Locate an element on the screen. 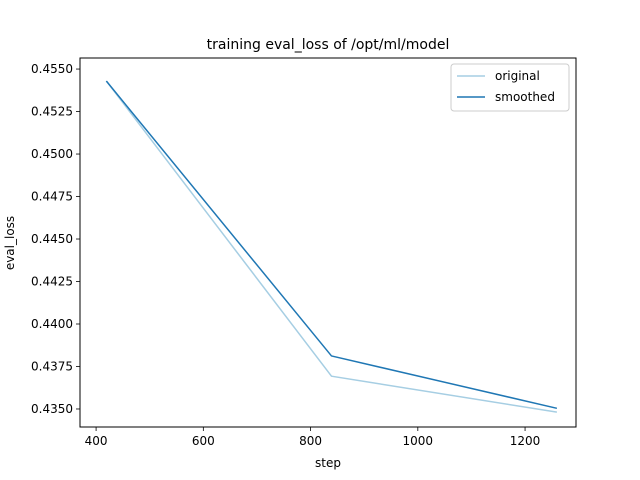 The width and height of the screenshot is (640, 480). x-tick-label: 600 is located at coordinates (203, 441).